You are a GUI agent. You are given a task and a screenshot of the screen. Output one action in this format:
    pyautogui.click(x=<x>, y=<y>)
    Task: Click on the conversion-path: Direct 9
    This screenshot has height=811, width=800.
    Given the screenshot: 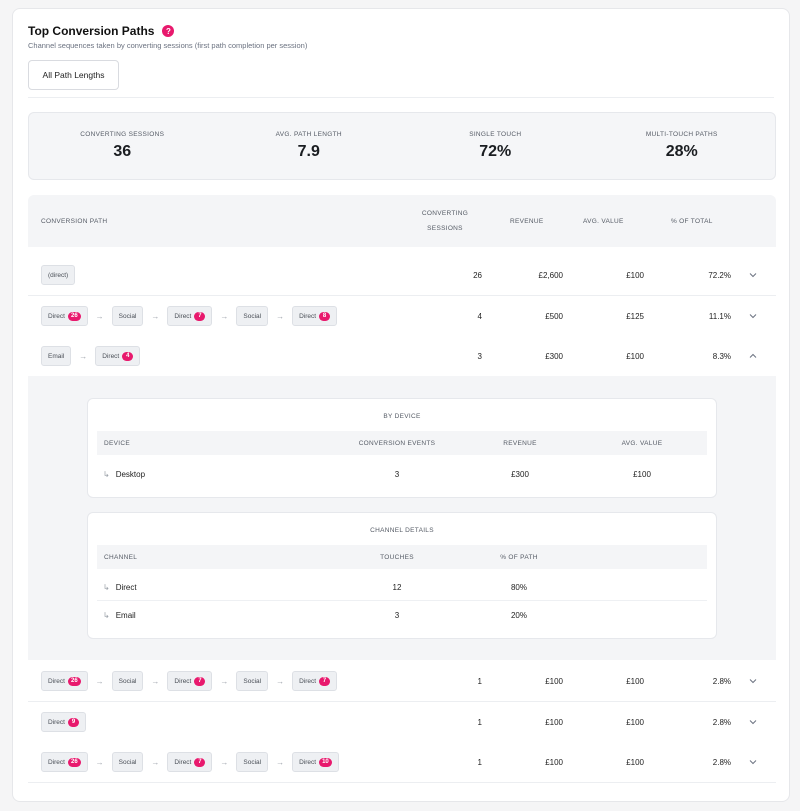 What is the action you would take?
    pyautogui.click(x=63, y=722)
    